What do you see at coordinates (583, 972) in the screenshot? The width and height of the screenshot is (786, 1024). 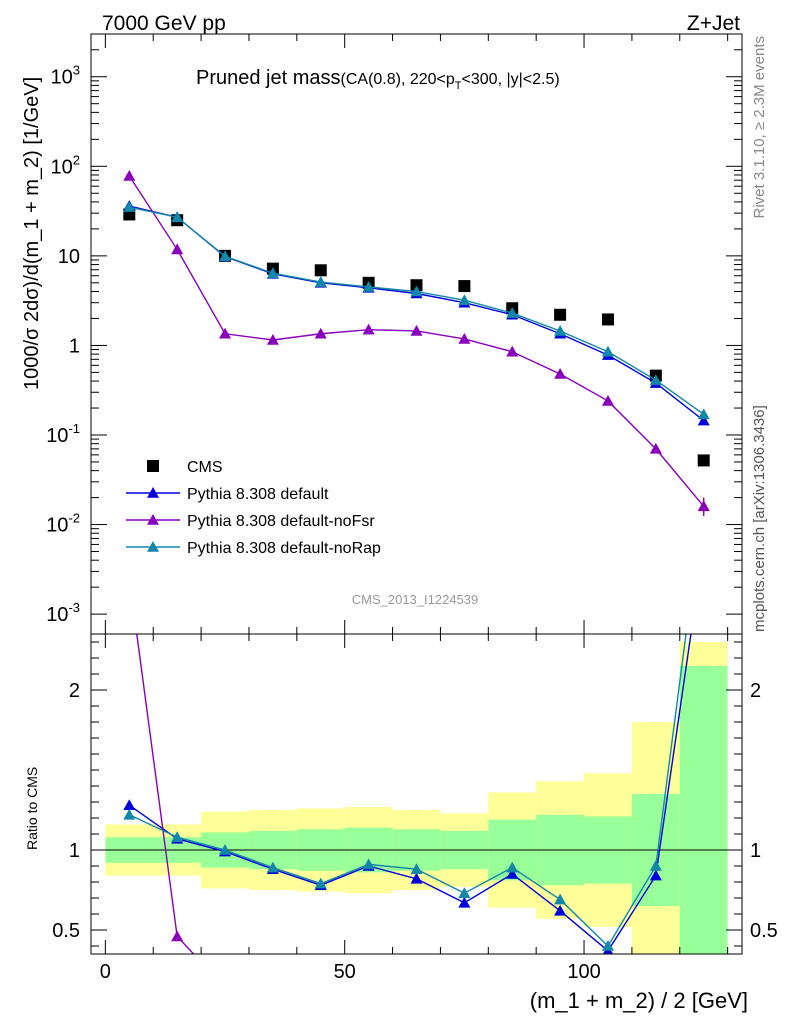 I see `x-tick-label: 100` at bounding box center [583, 972].